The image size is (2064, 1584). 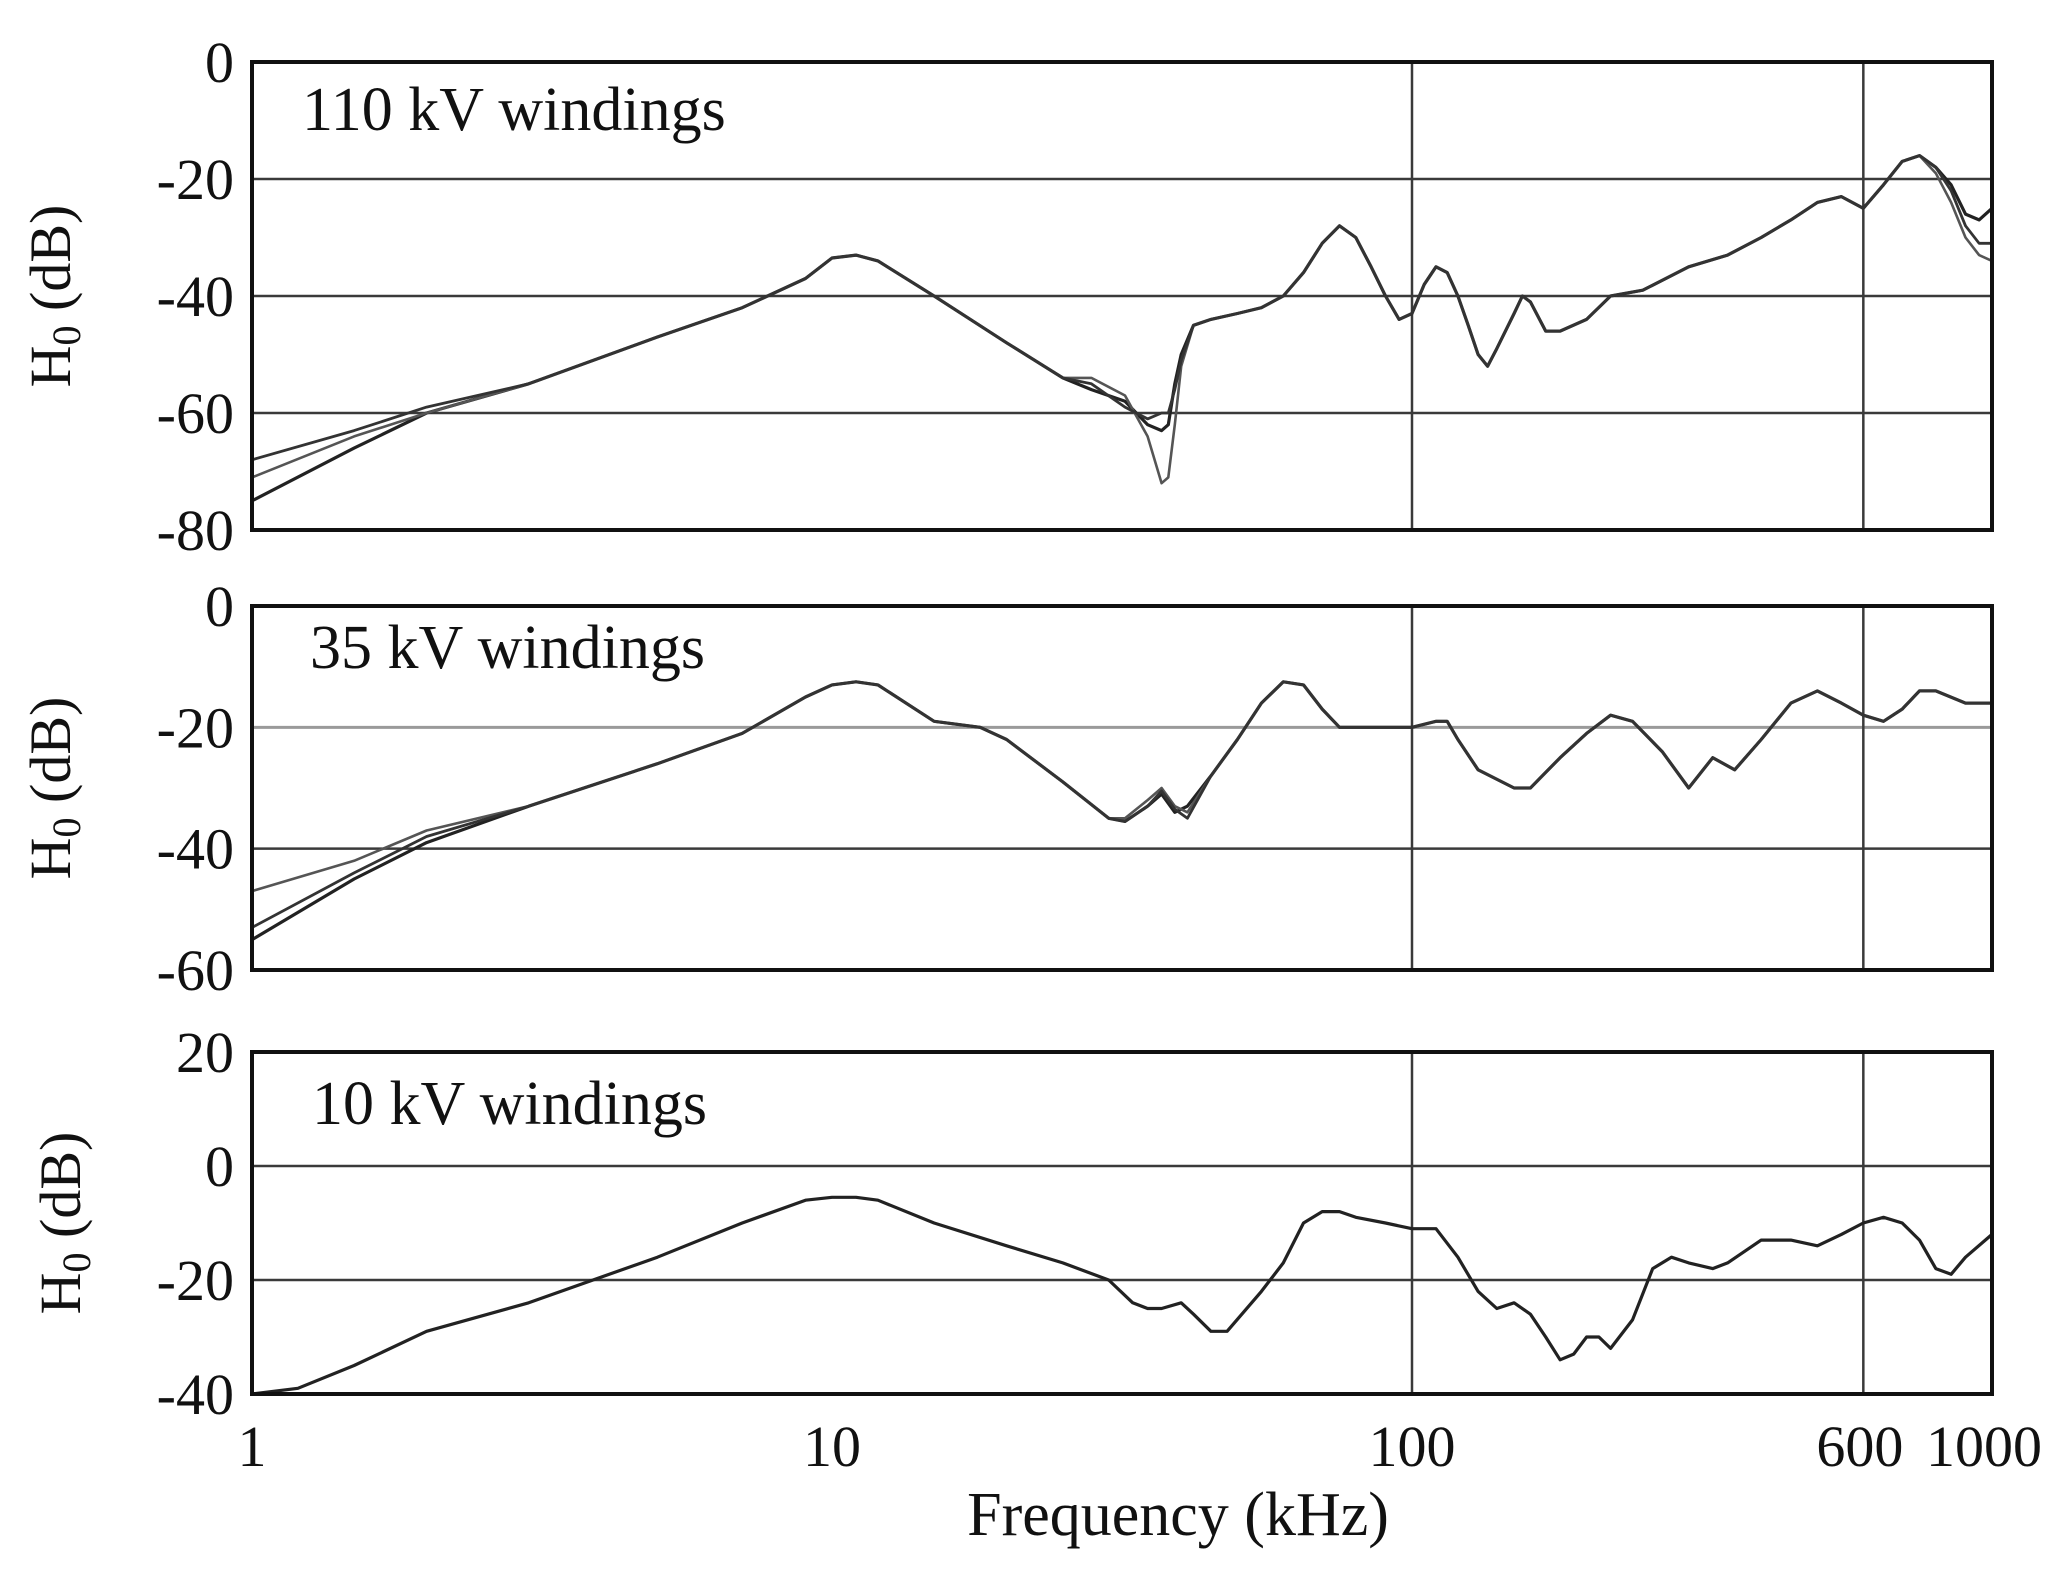 I want to click on x-tick-label: 600, so click(x=1859, y=1446).